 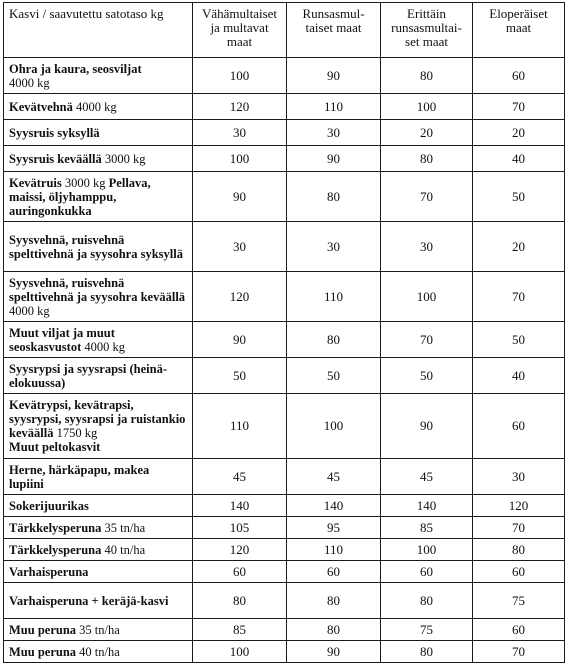 I want to click on crop-cell: Ohra ja kaura, seosviljat 4000 kg, so click(x=98, y=75).